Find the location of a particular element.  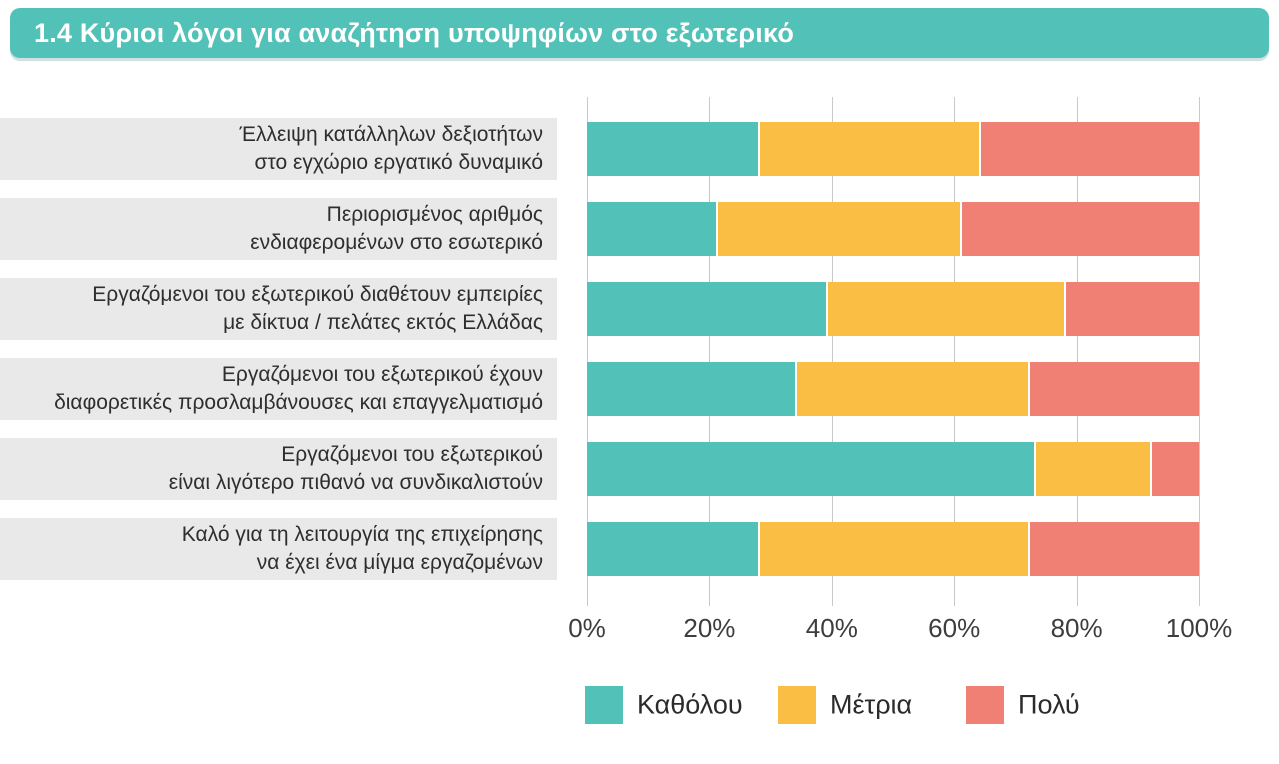

category-label-line: να έχει ένα μίγμα εργαζομένων is located at coordinates (399, 562).